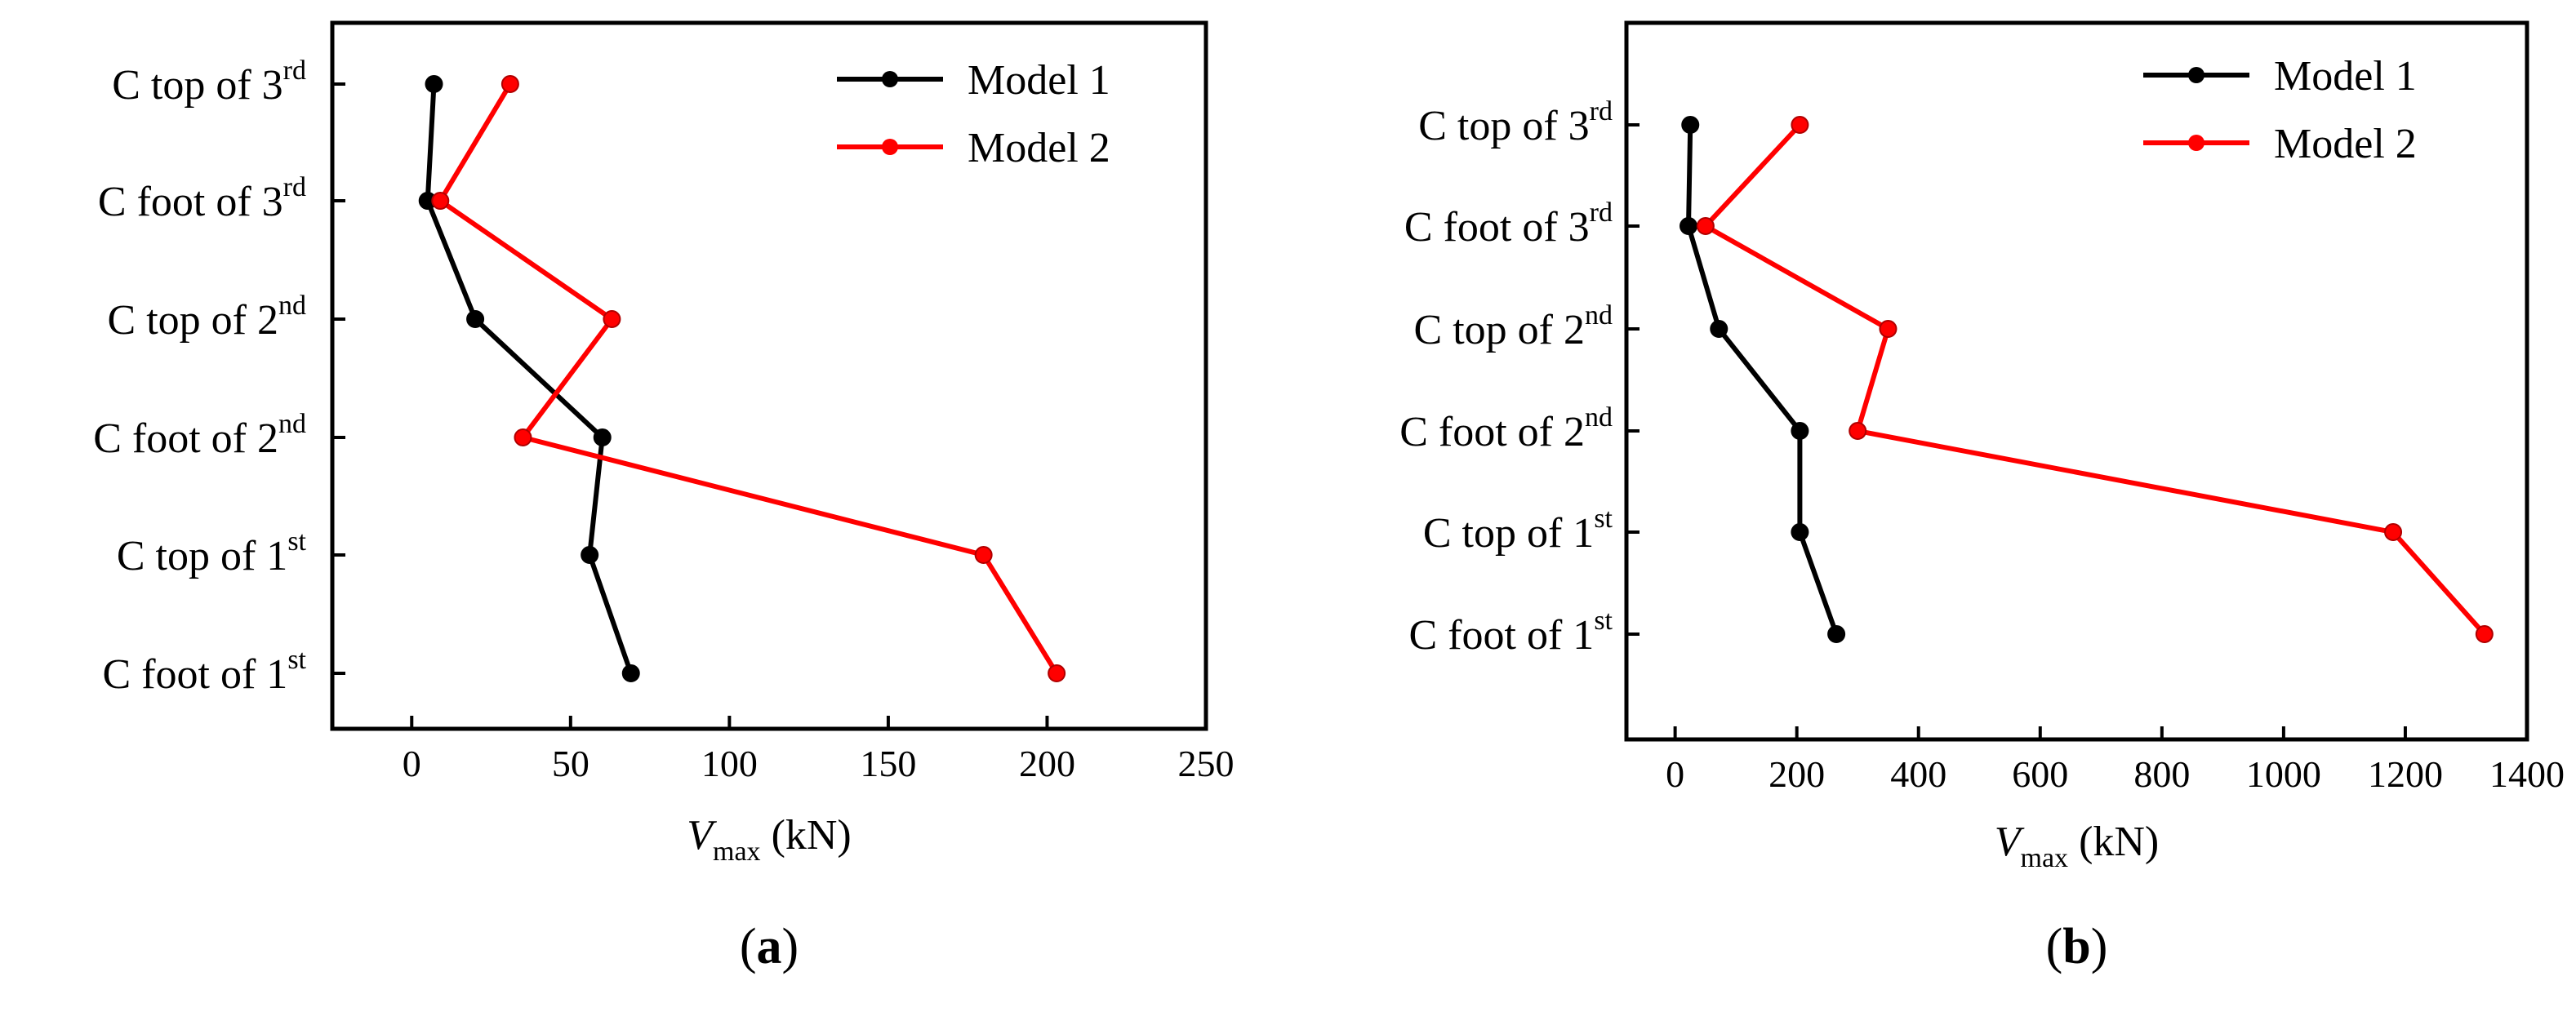 This screenshot has height=1012, width=2576. What do you see at coordinates (1918, 774) in the screenshot?
I see `x-tick-label: 400` at bounding box center [1918, 774].